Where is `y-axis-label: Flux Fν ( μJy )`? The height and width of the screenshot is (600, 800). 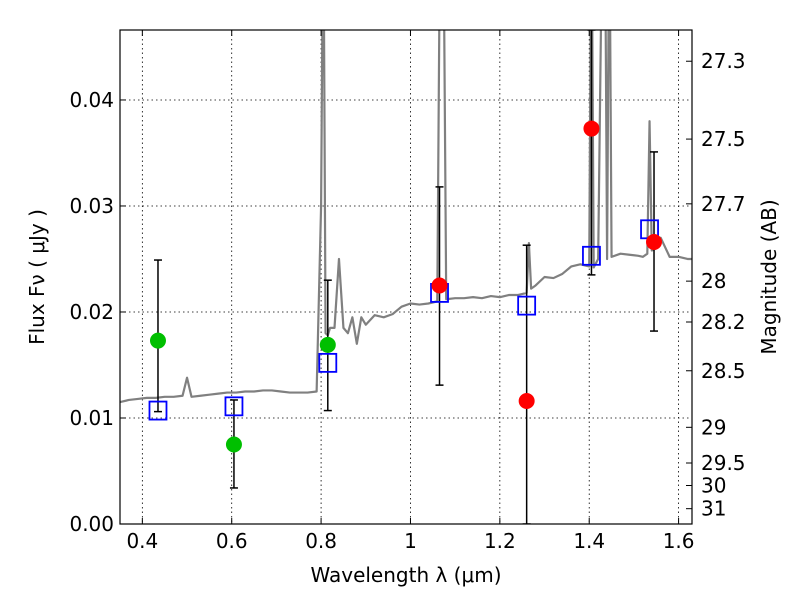
y-axis-label: Flux Fν ( μJy ) is located at coordinates (37, 277).